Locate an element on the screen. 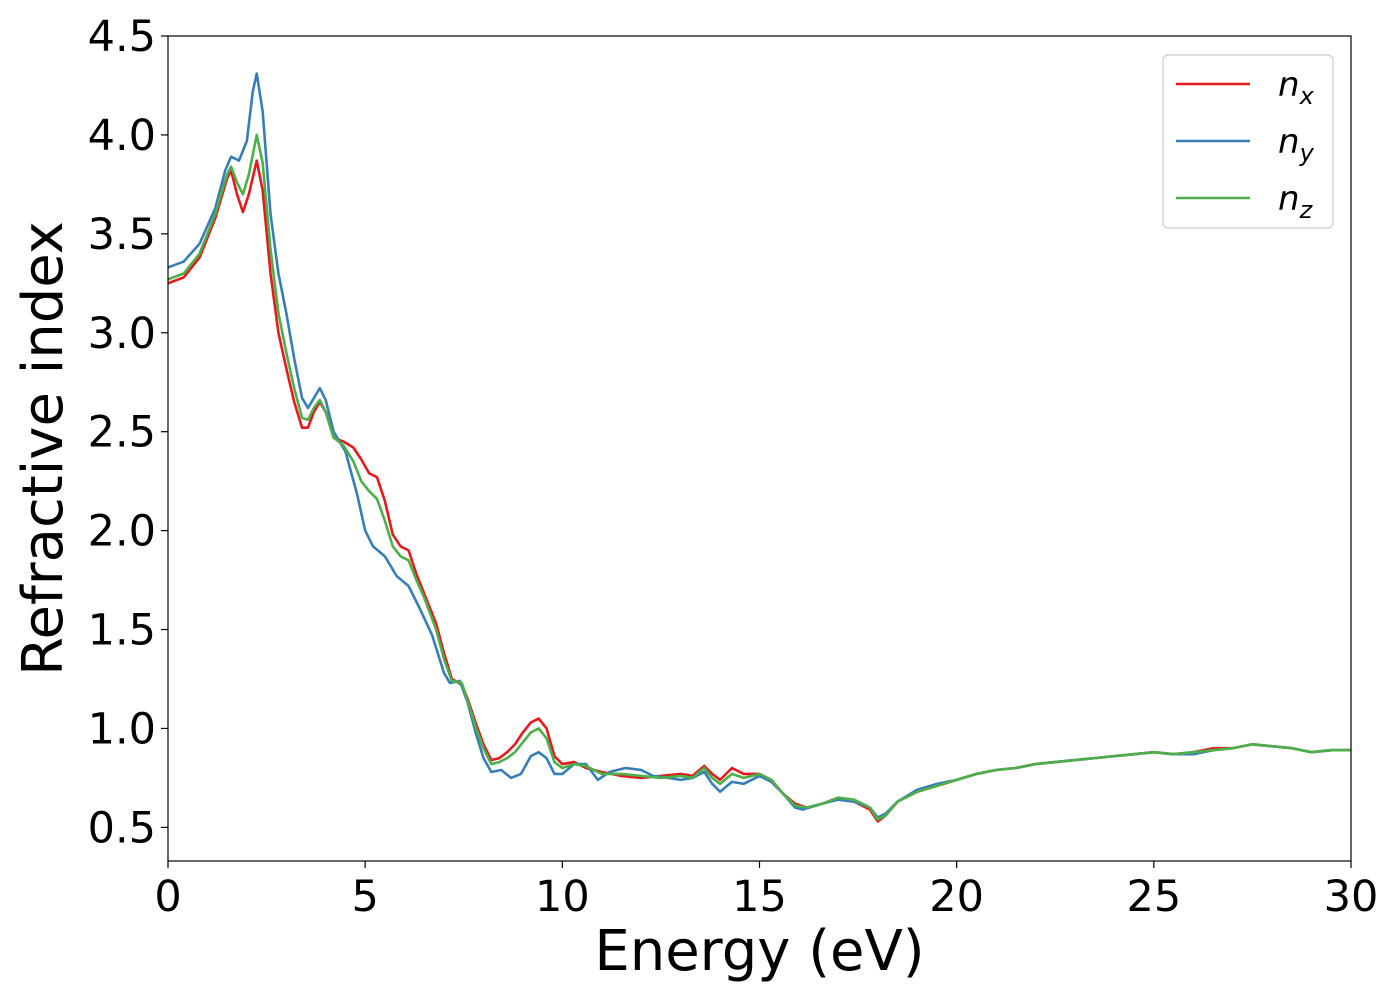 Image resolution: width=1400 pixels, height=1000 pixels. x-tick-label: 30 is located at coordinates (1351, 897).